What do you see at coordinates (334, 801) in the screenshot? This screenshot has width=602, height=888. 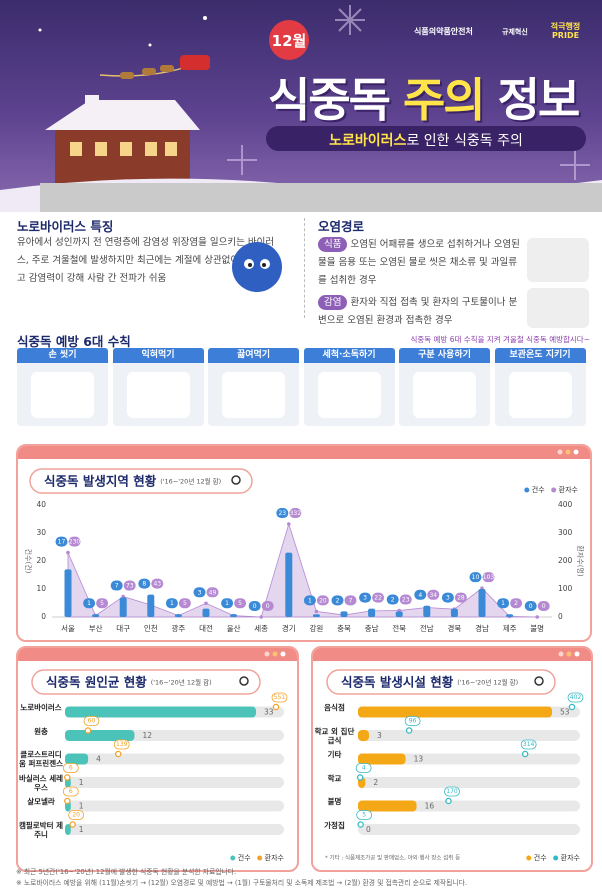 I see `category-label: 불명` at bounding box center [334, 801].